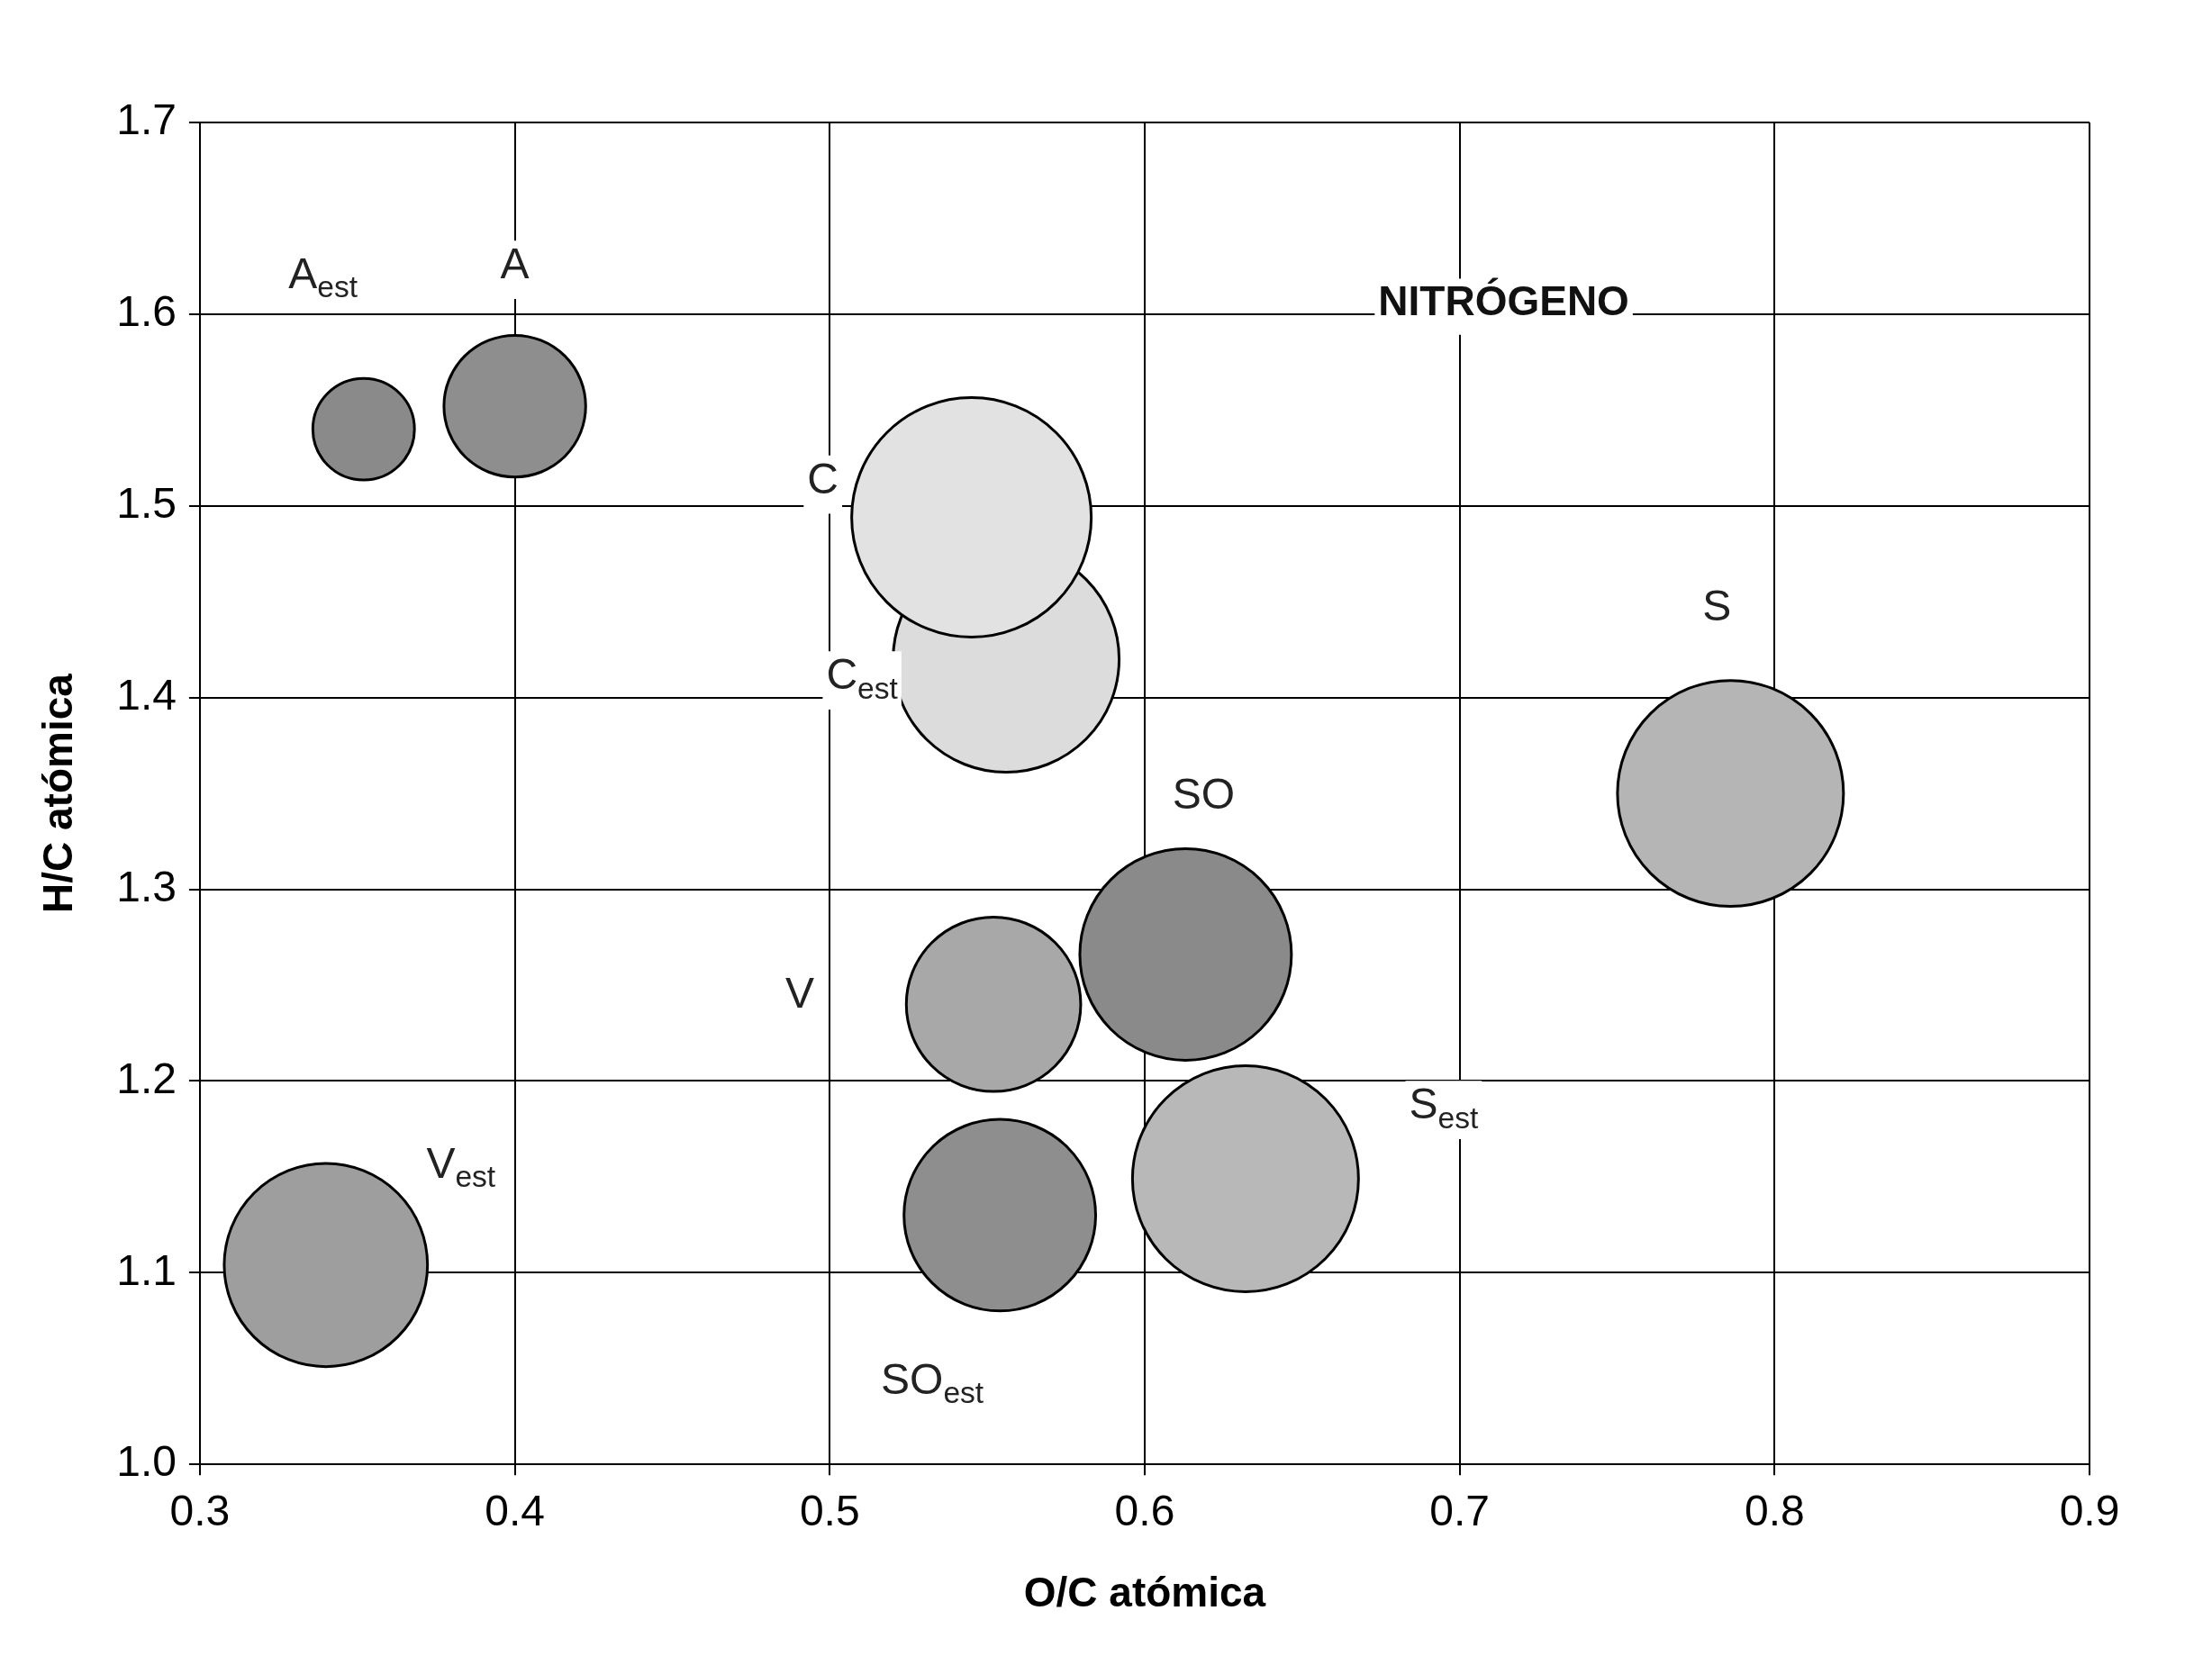 Image resolution: width=2212 pixels, height=1656 pixels. What do you see at coordinates (1775, 1511) in the screenshot?
I see `x-tick-label: 0.8` at bounding box center [1775, 1511].